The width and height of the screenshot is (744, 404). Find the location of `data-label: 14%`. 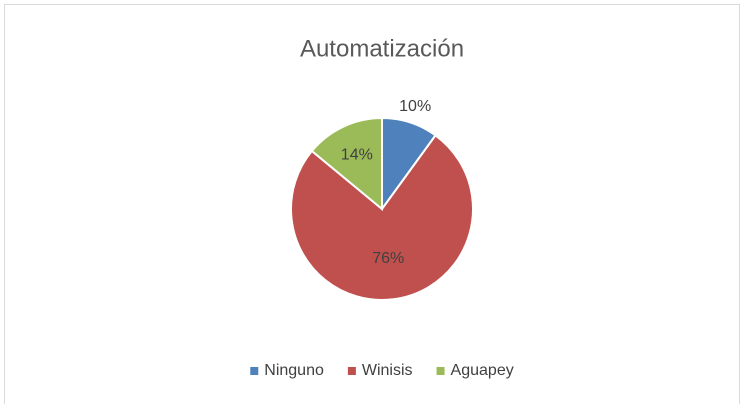

data-label: 14% is located at coordinates (357, 155).